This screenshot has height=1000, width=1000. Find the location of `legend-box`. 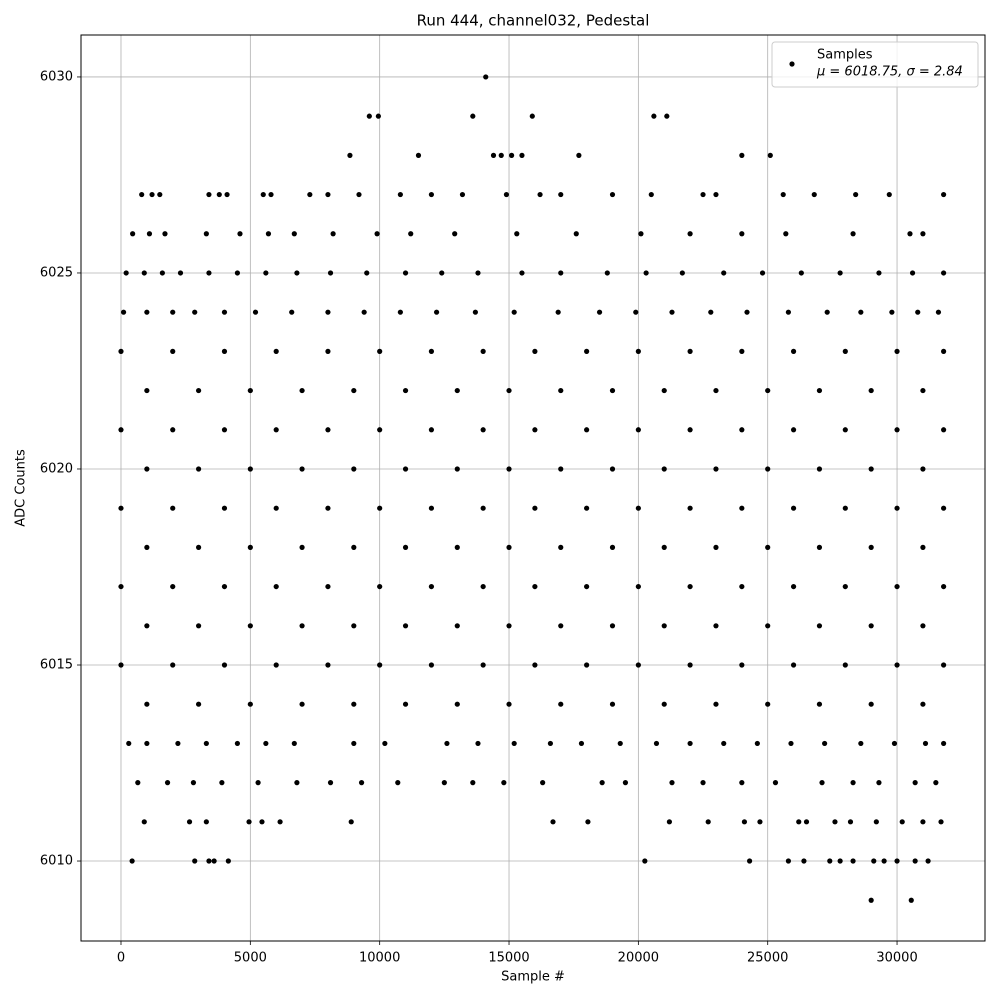

legend-box is located at coordinates (875, 64).